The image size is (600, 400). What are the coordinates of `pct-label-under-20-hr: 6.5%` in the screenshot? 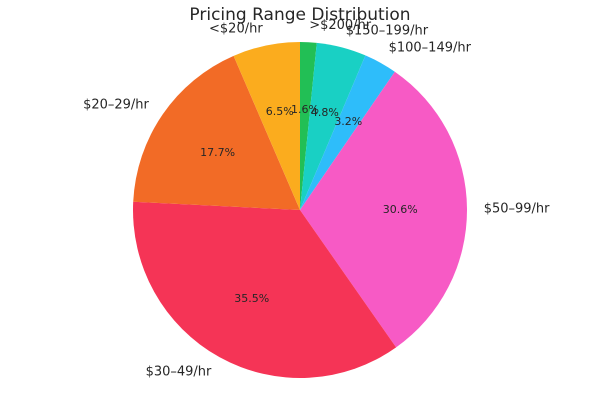 It's located at (280, 111).